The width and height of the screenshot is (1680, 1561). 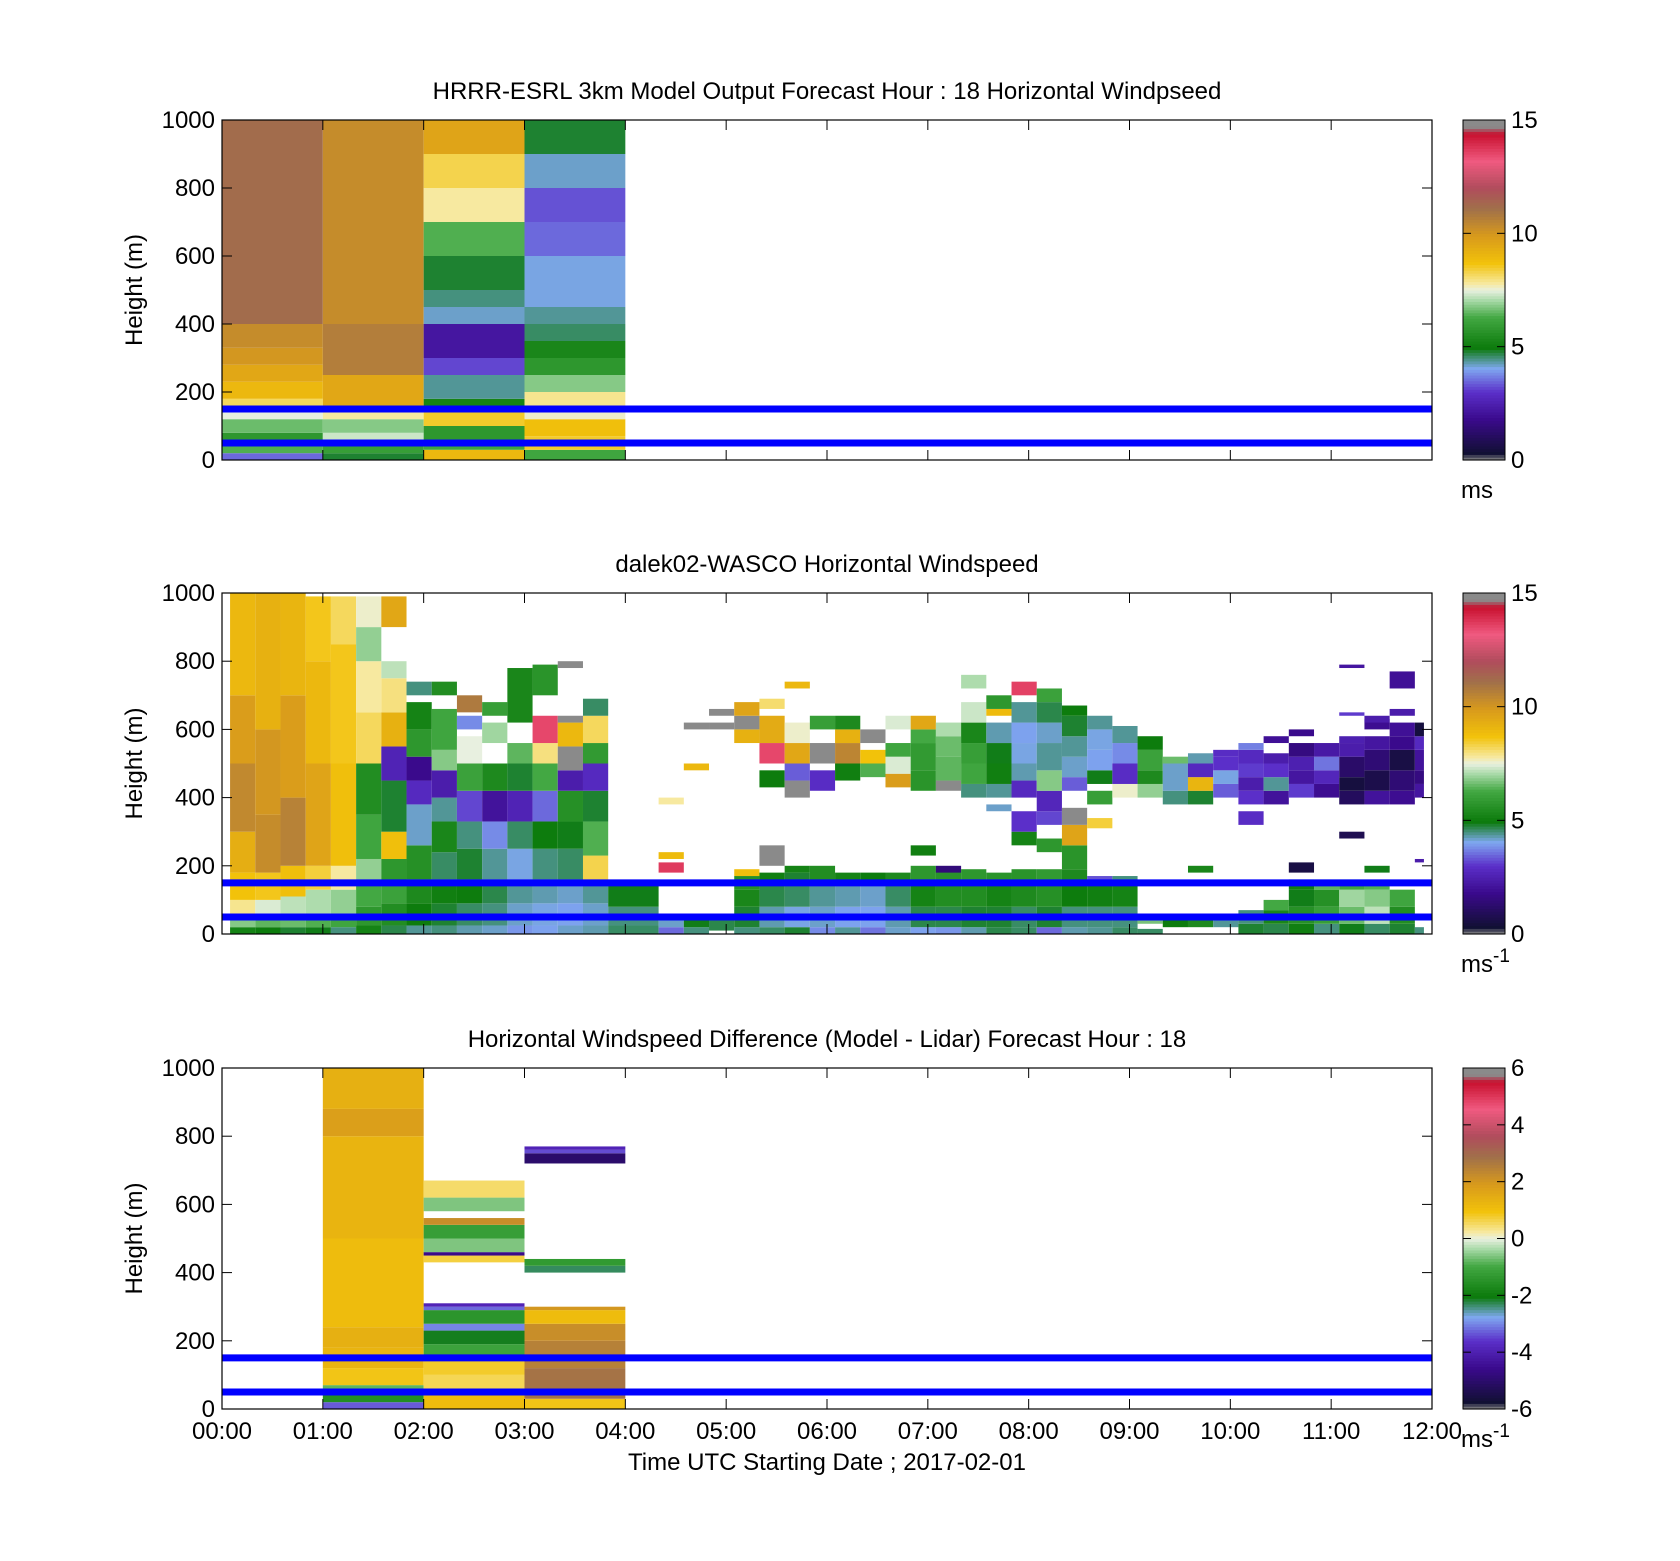 I want to click on x-tick-label: 06:00, so click(x=827, y=1431).